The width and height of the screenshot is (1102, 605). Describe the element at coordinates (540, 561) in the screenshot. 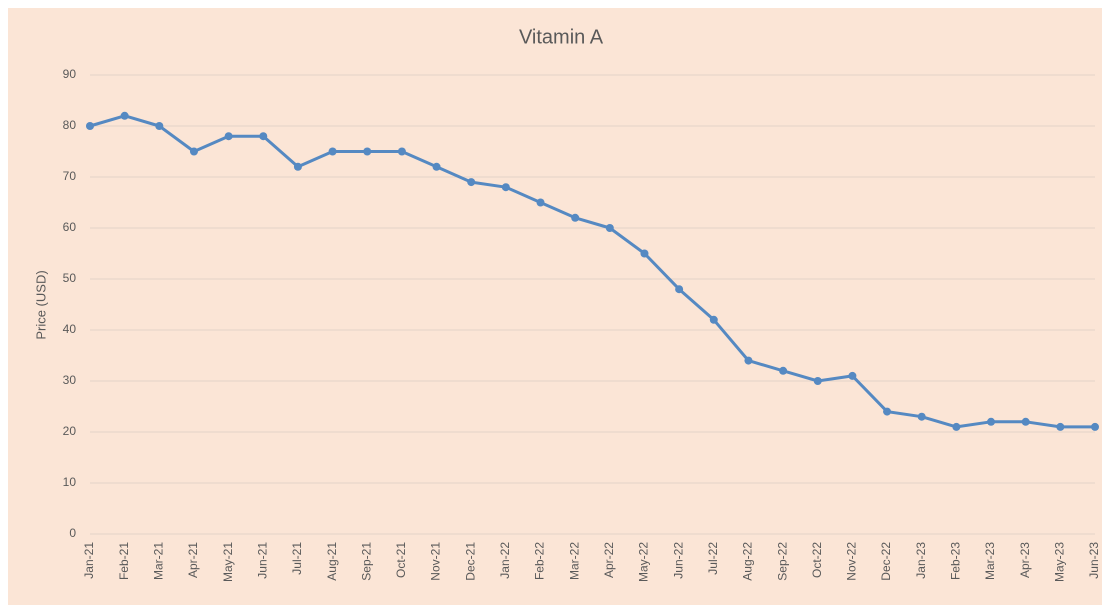

I see `x-tick-label: Feb-22` at that location.